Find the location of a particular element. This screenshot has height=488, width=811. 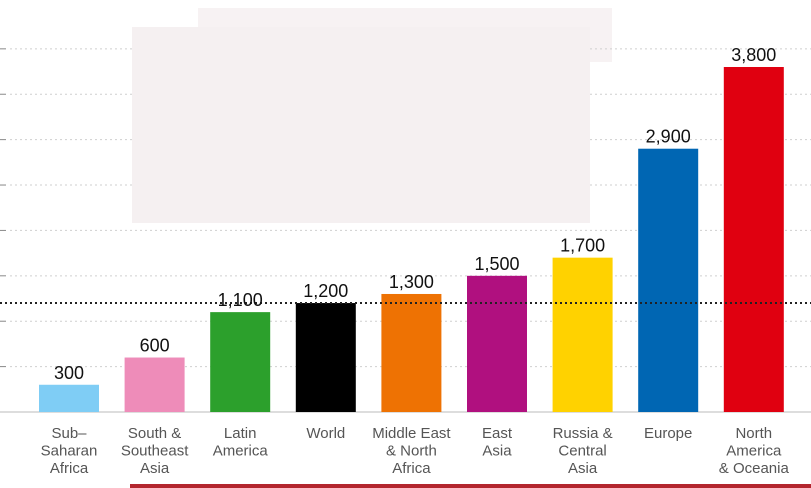

value-label: 1,100 is located at coordinates (240, 300).